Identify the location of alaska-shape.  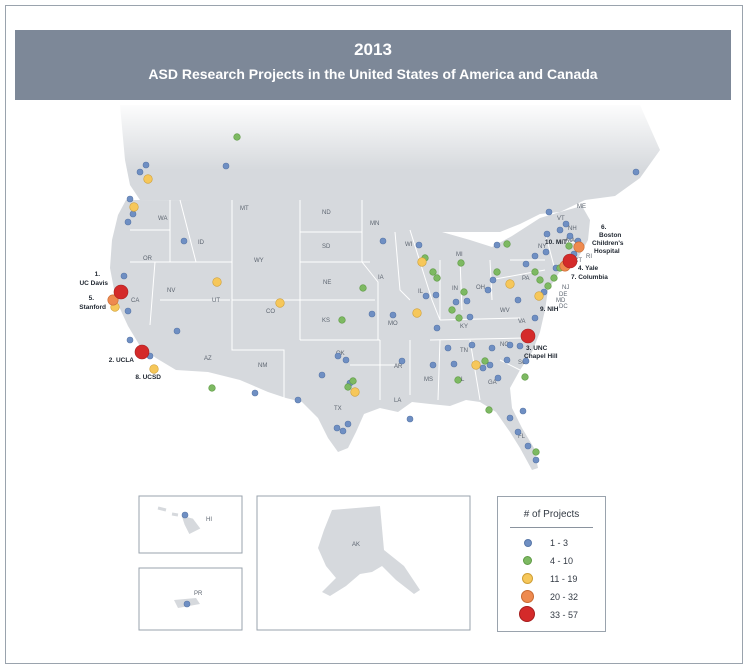
(369, 551).